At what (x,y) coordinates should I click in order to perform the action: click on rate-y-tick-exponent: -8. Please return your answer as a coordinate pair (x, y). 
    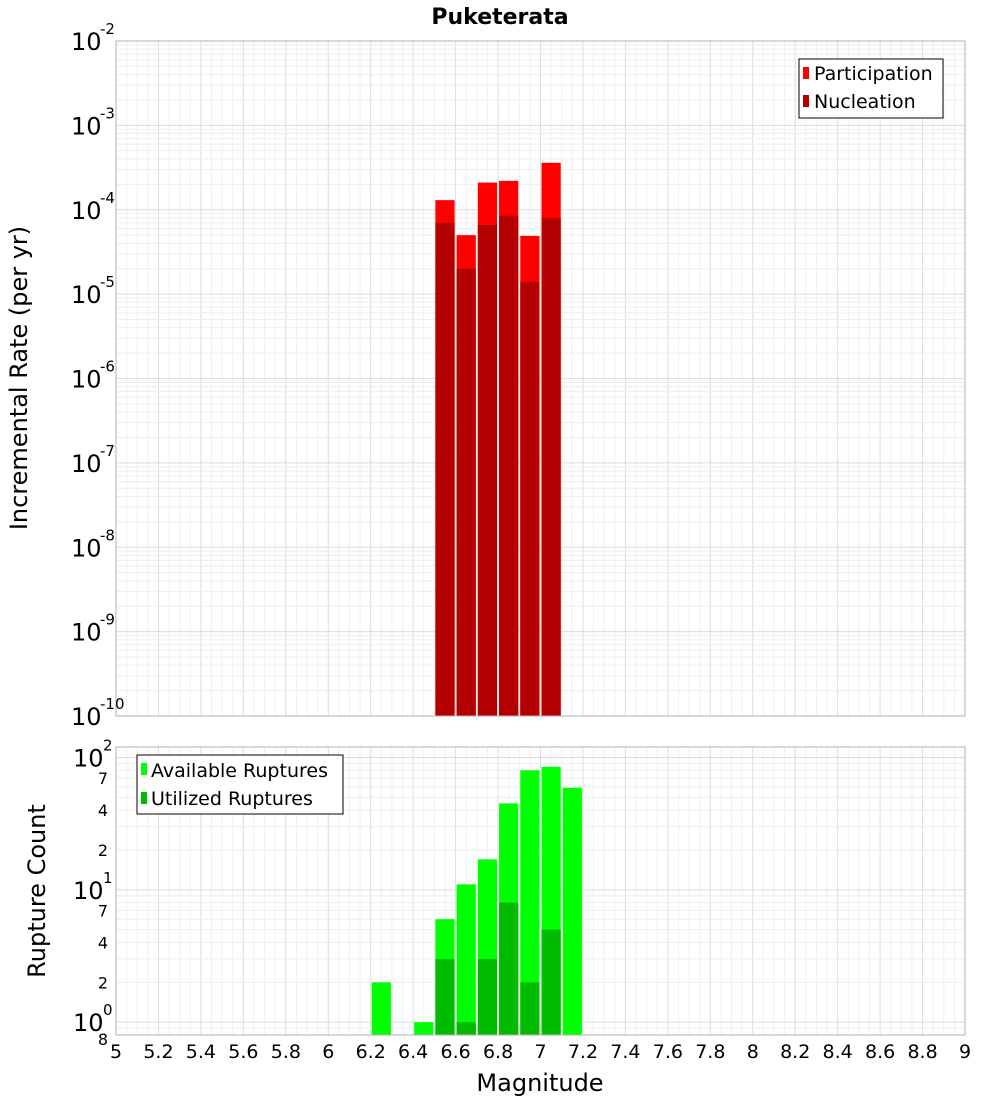
    Looking at the image, I should click on (107, 535).